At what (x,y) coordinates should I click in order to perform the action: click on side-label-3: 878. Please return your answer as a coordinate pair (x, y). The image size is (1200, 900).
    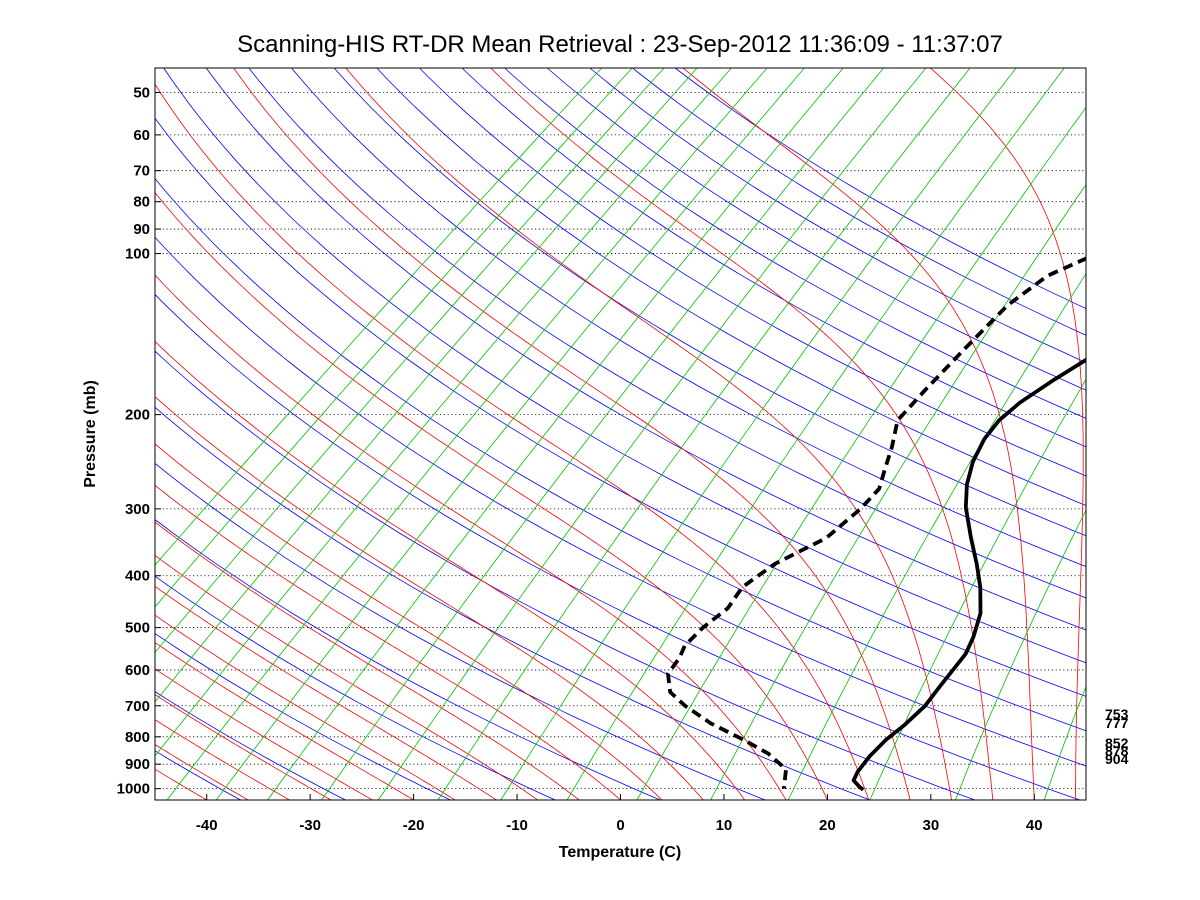
    Looking at the image, I should click on (1117, 751).